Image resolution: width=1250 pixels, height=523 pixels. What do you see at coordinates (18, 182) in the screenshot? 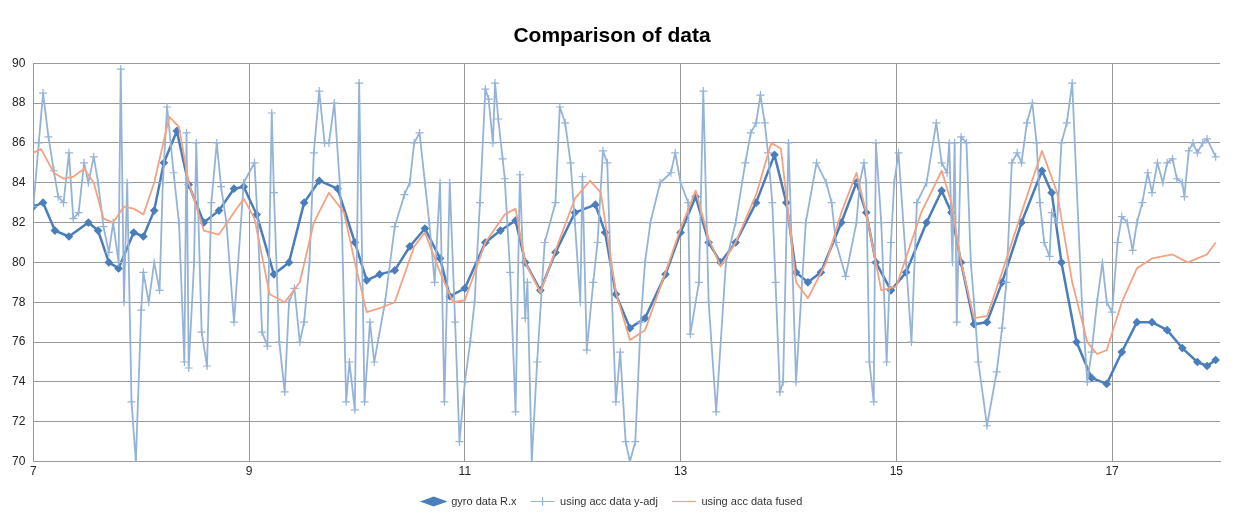
I see `y-tick-label: 84` at bounding box center [18, 182].